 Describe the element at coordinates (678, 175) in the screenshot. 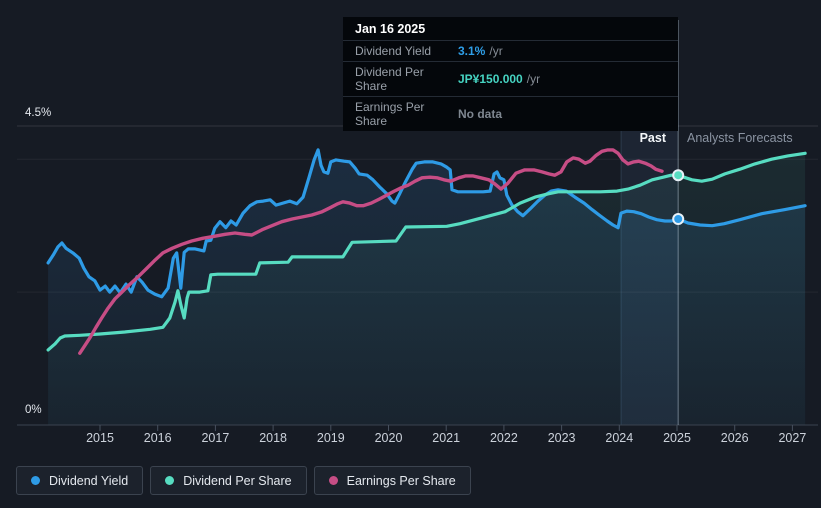

I see `dividend-per-share-marker` at that location.